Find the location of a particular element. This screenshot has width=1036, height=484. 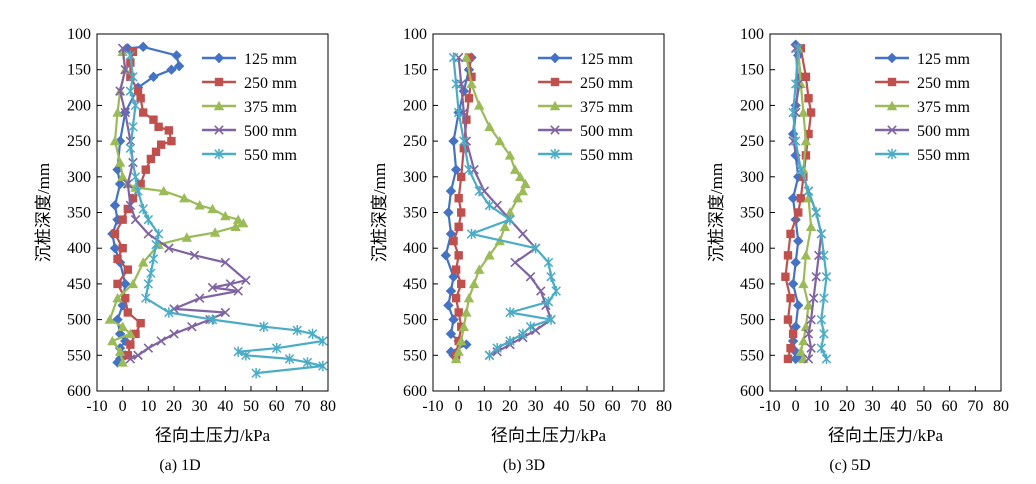

legend-item: 125 mm is located at coordinates (585, 59).